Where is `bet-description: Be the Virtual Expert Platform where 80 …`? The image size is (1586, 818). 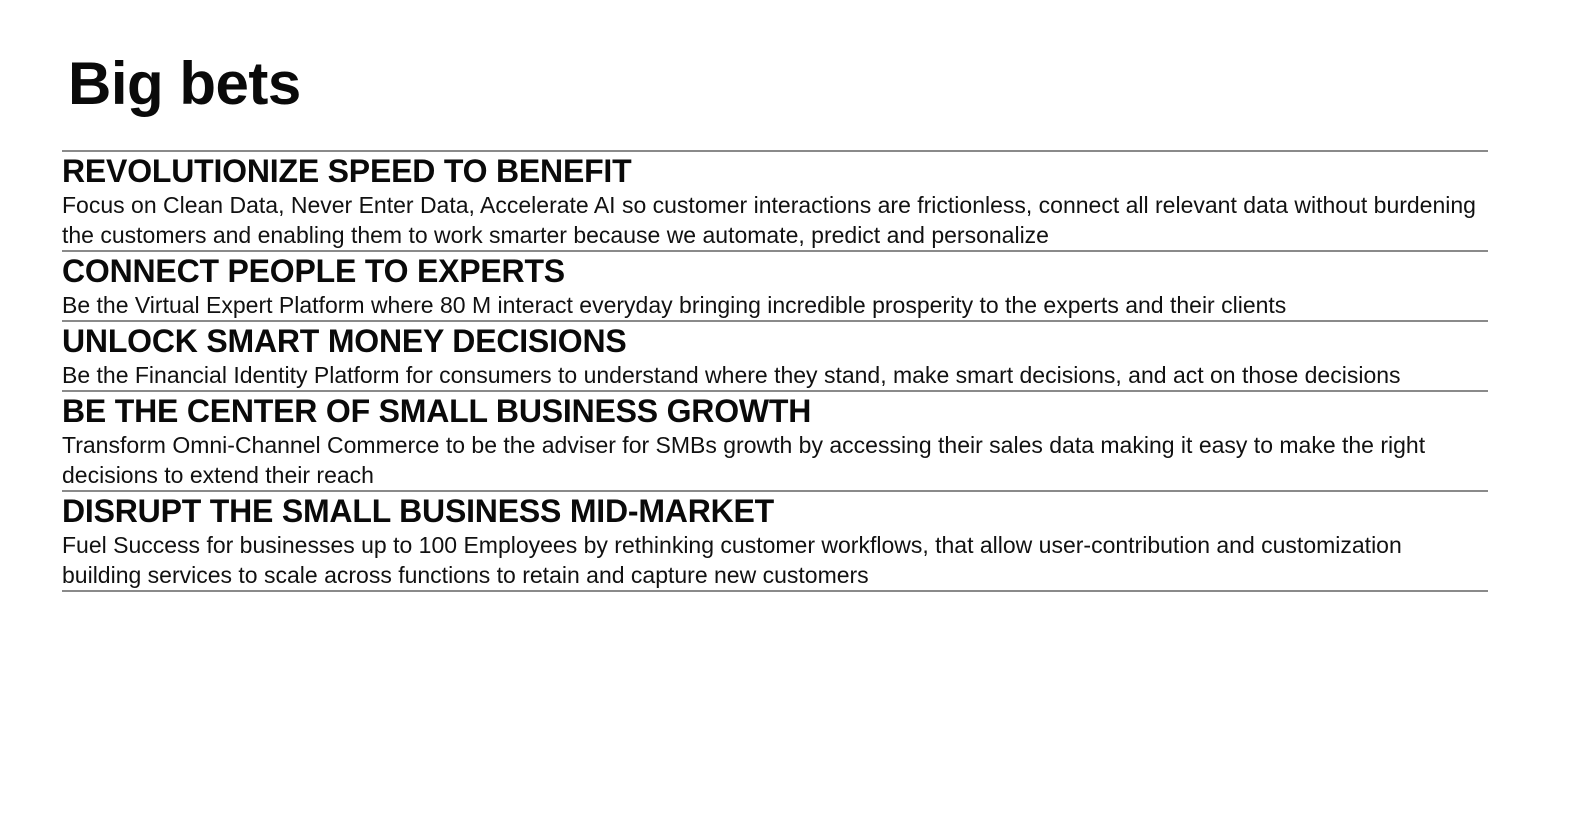 bet-description: Be the Virtual Expert Platform where 80 … is located at coordinates (674, 305).